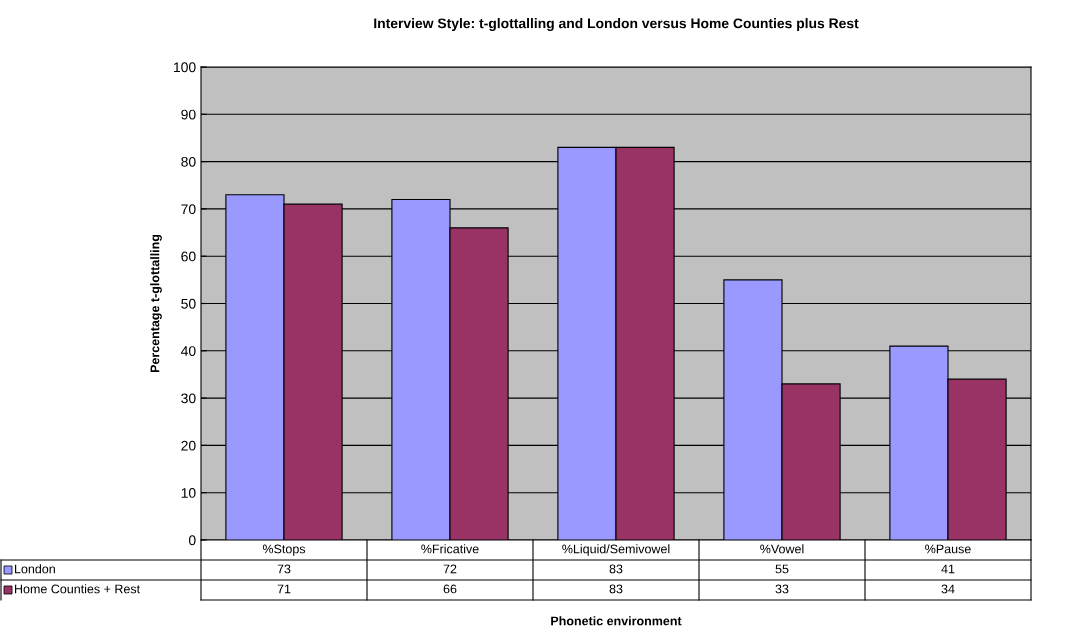  Describe the element at coordinates (188, 351) in the screenshot. I see `y-tick-label: 40` at that location.